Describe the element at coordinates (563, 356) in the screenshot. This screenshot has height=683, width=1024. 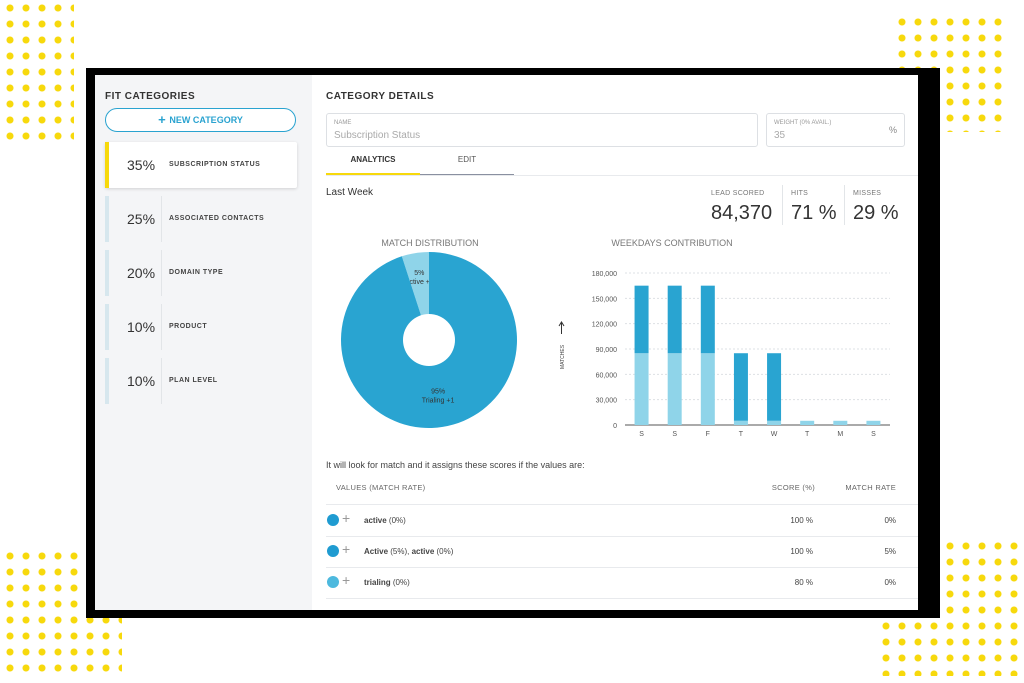
I see `y-axis-label: MATCHES` at that location.